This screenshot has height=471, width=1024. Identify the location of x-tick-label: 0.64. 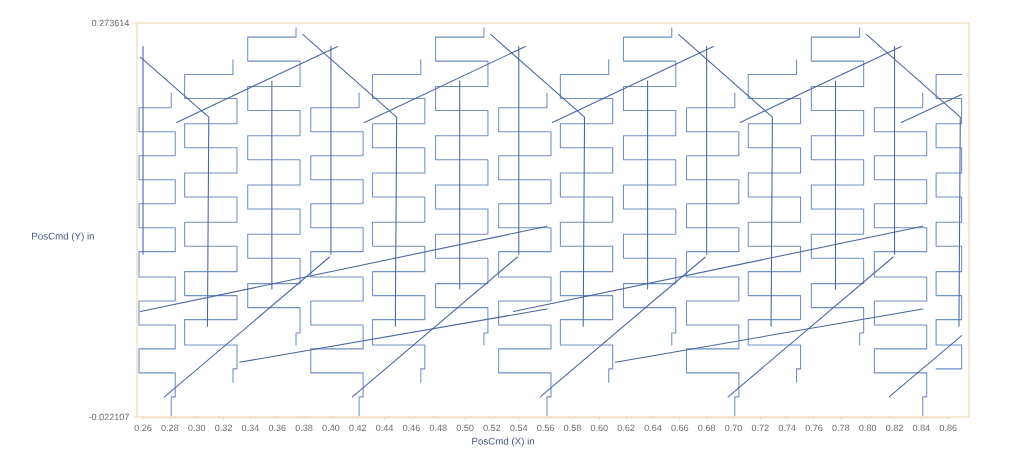
(653, 428).